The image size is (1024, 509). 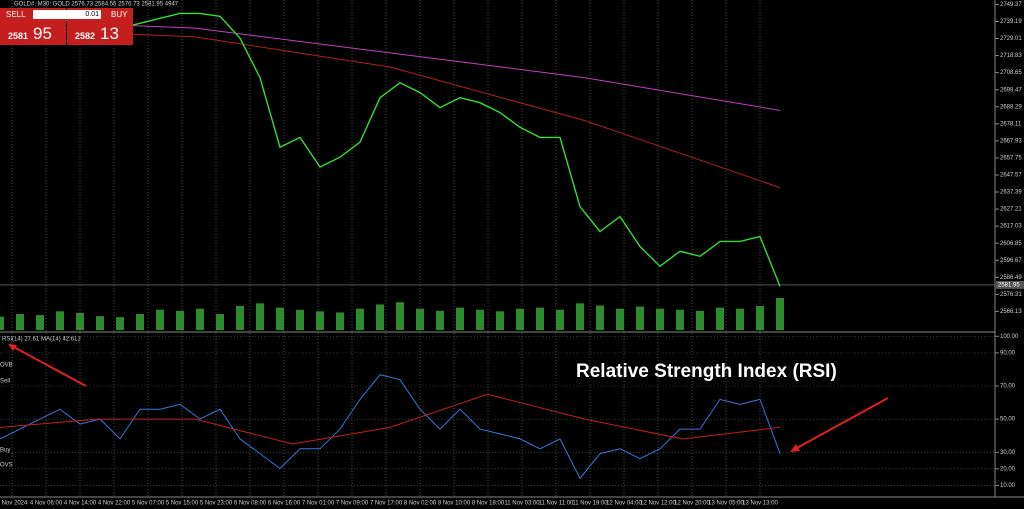 What do you see at coordinates (5, 451) in the screenshot?
I see `level-label: Buy` at bounding box center [5, 451].